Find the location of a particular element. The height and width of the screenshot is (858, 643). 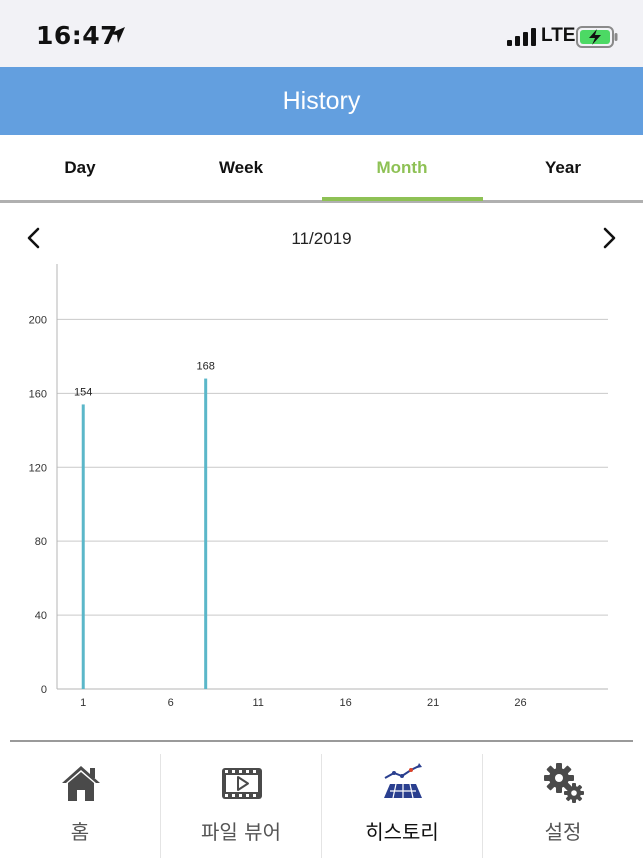

solar-panel-chart-icon is located at coordinates (403, 781).